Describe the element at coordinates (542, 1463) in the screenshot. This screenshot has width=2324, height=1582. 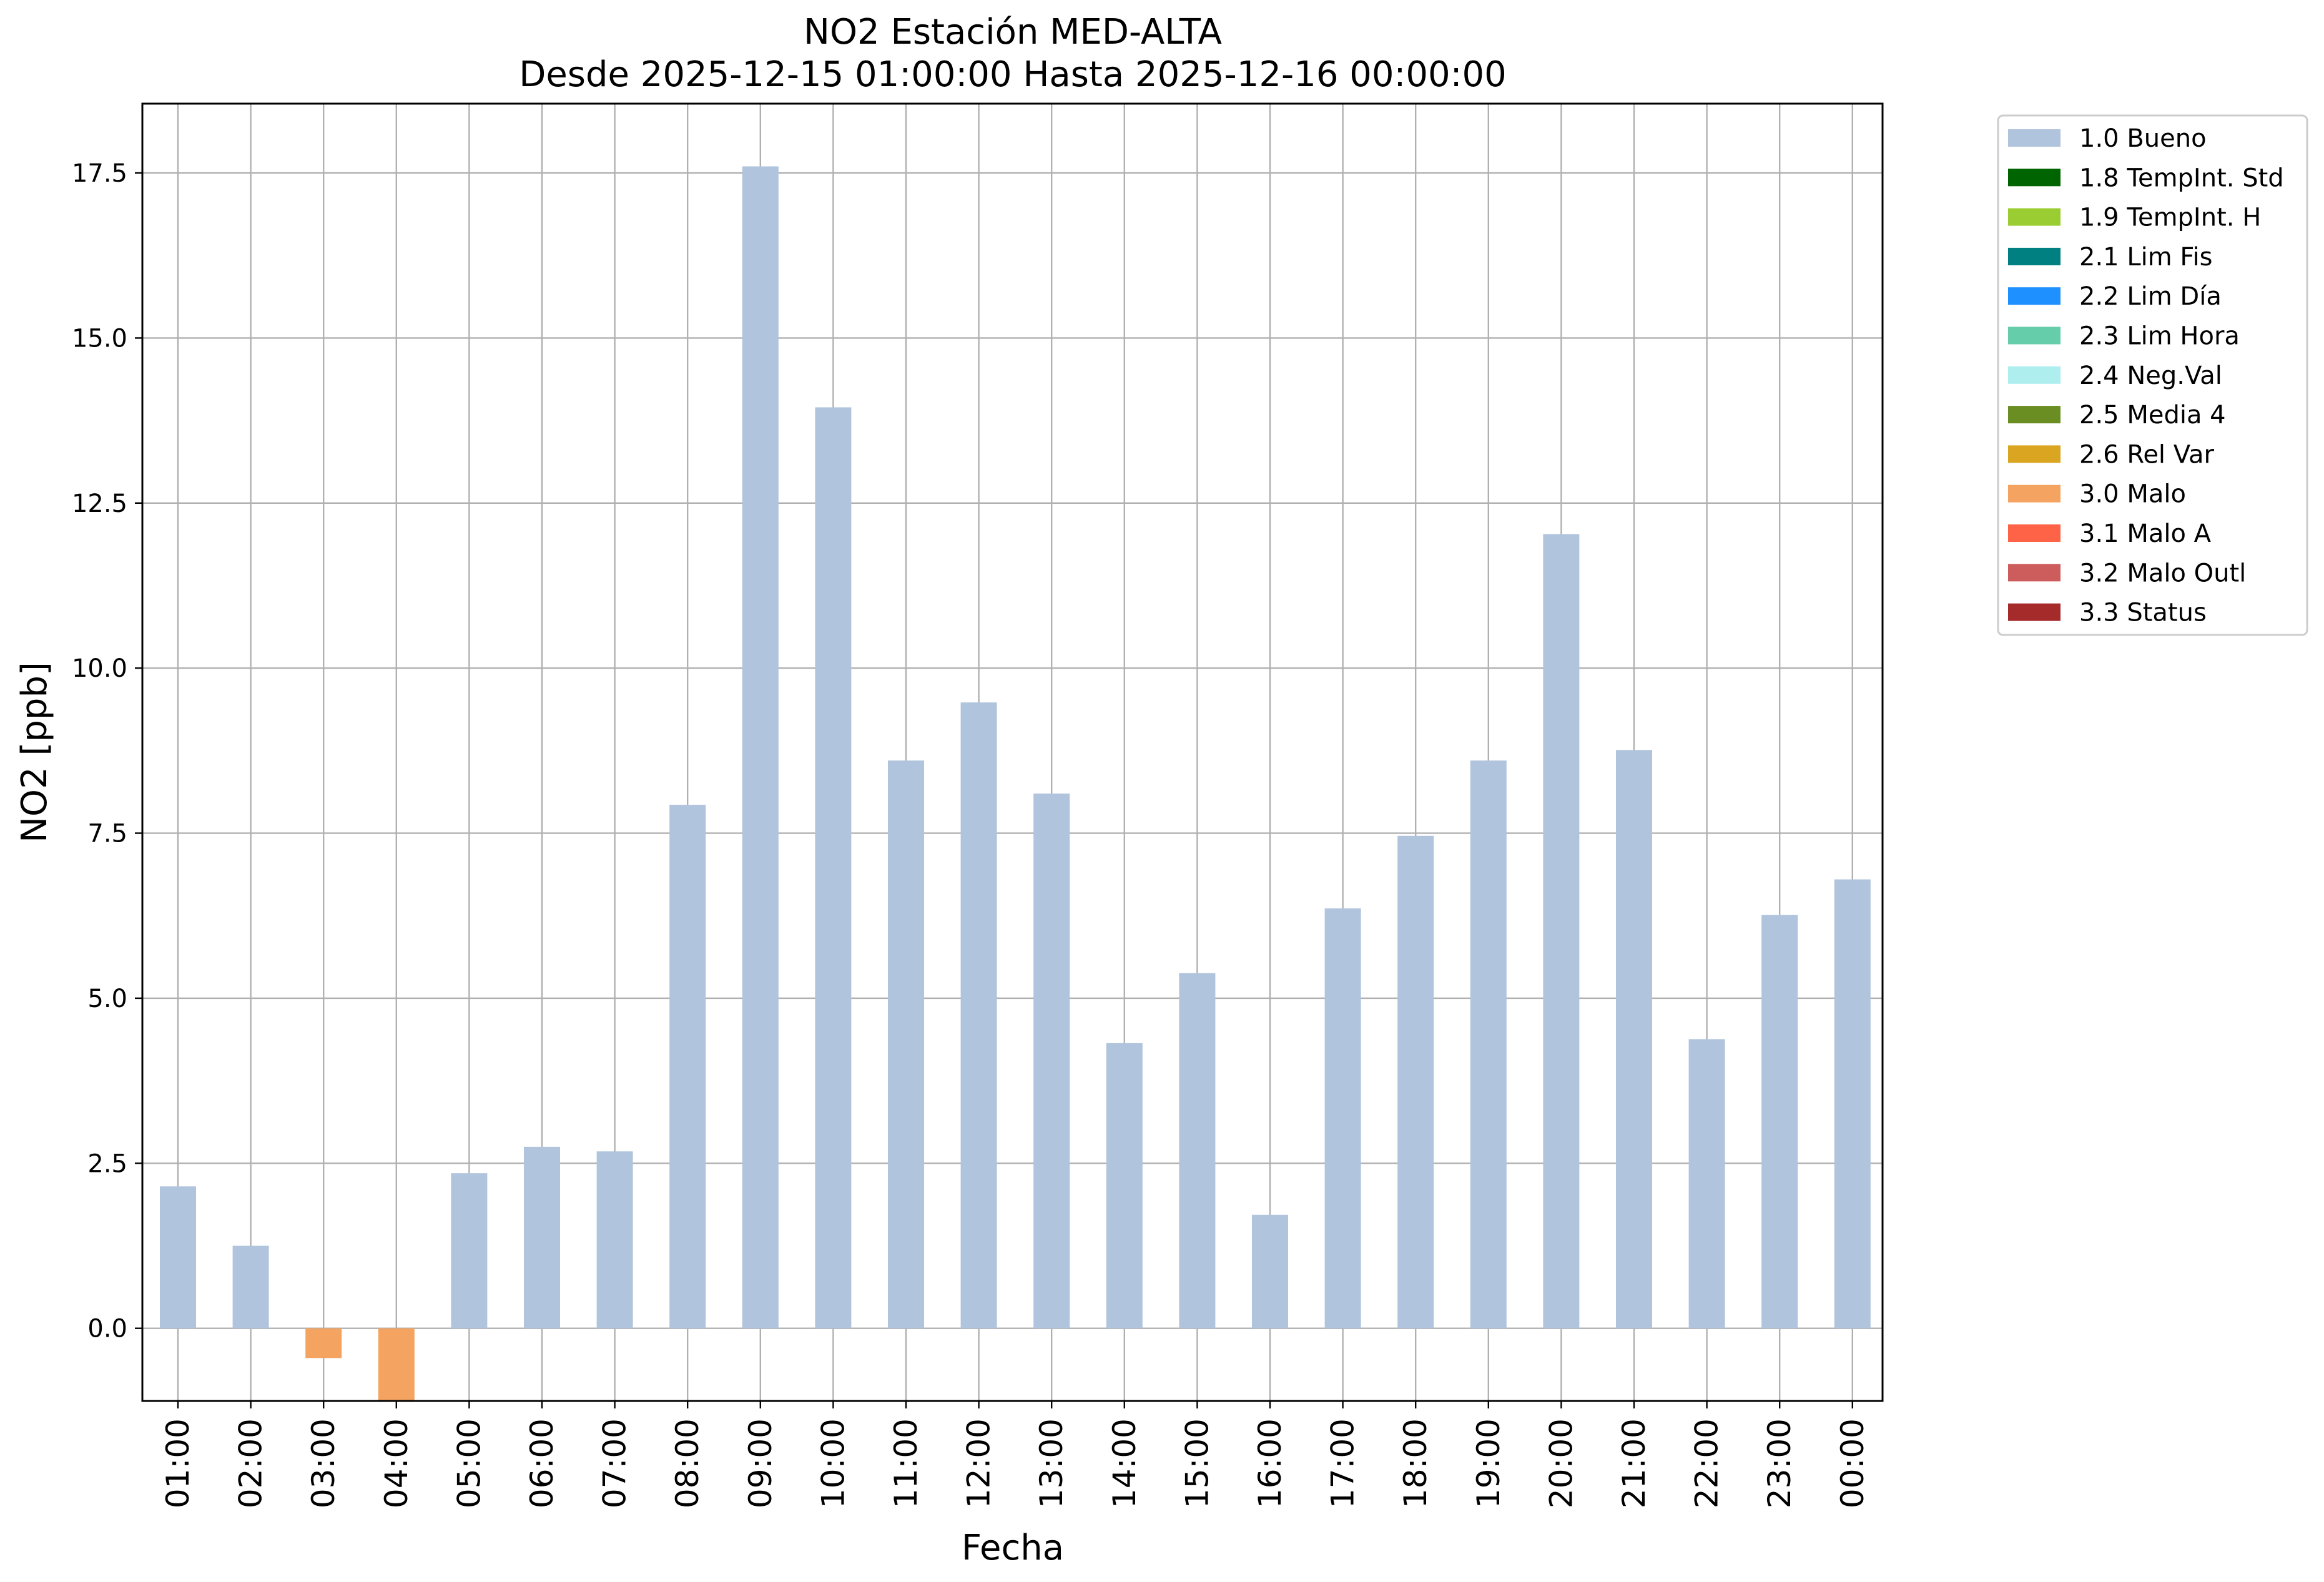
I see `x-tick-label: 06:00` at that location.